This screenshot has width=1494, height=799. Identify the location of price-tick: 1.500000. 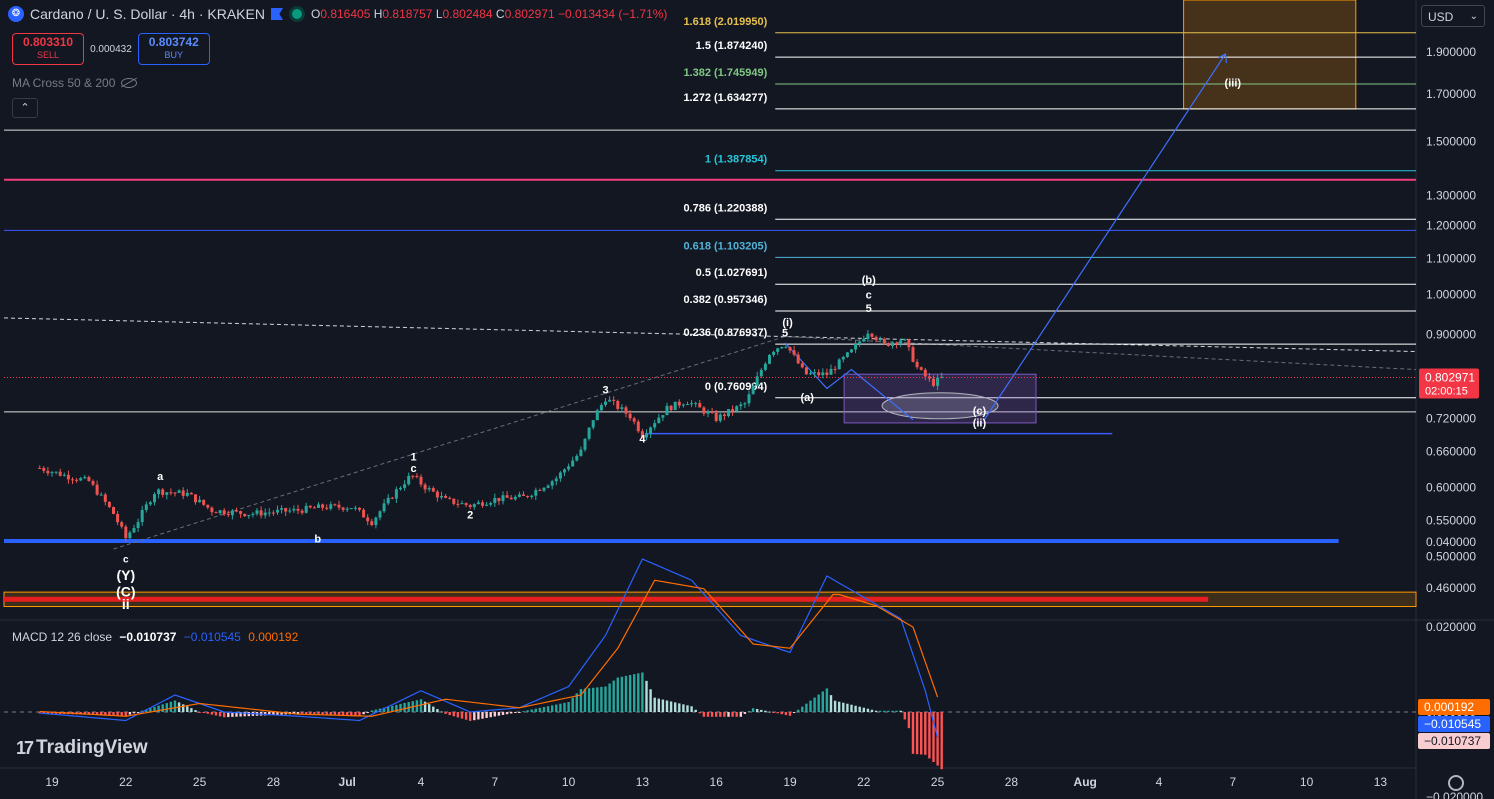
(1451, 141).